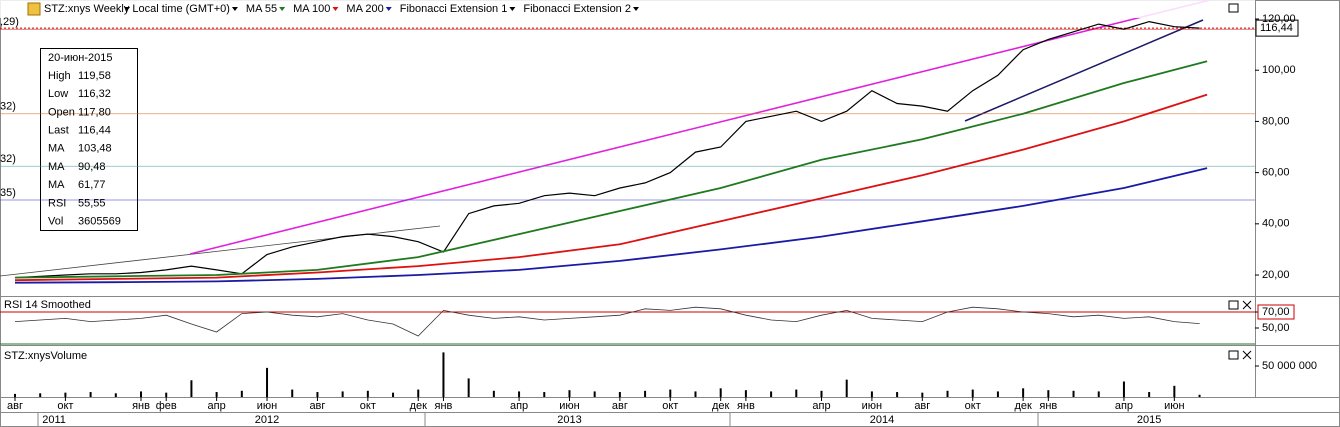 The width and height of the screenshot is (1340, 427). What do you see at coordinates (8, 159) in the screenshot?
I see `fib-level-label: 32)` at bounding box center [8, 159].